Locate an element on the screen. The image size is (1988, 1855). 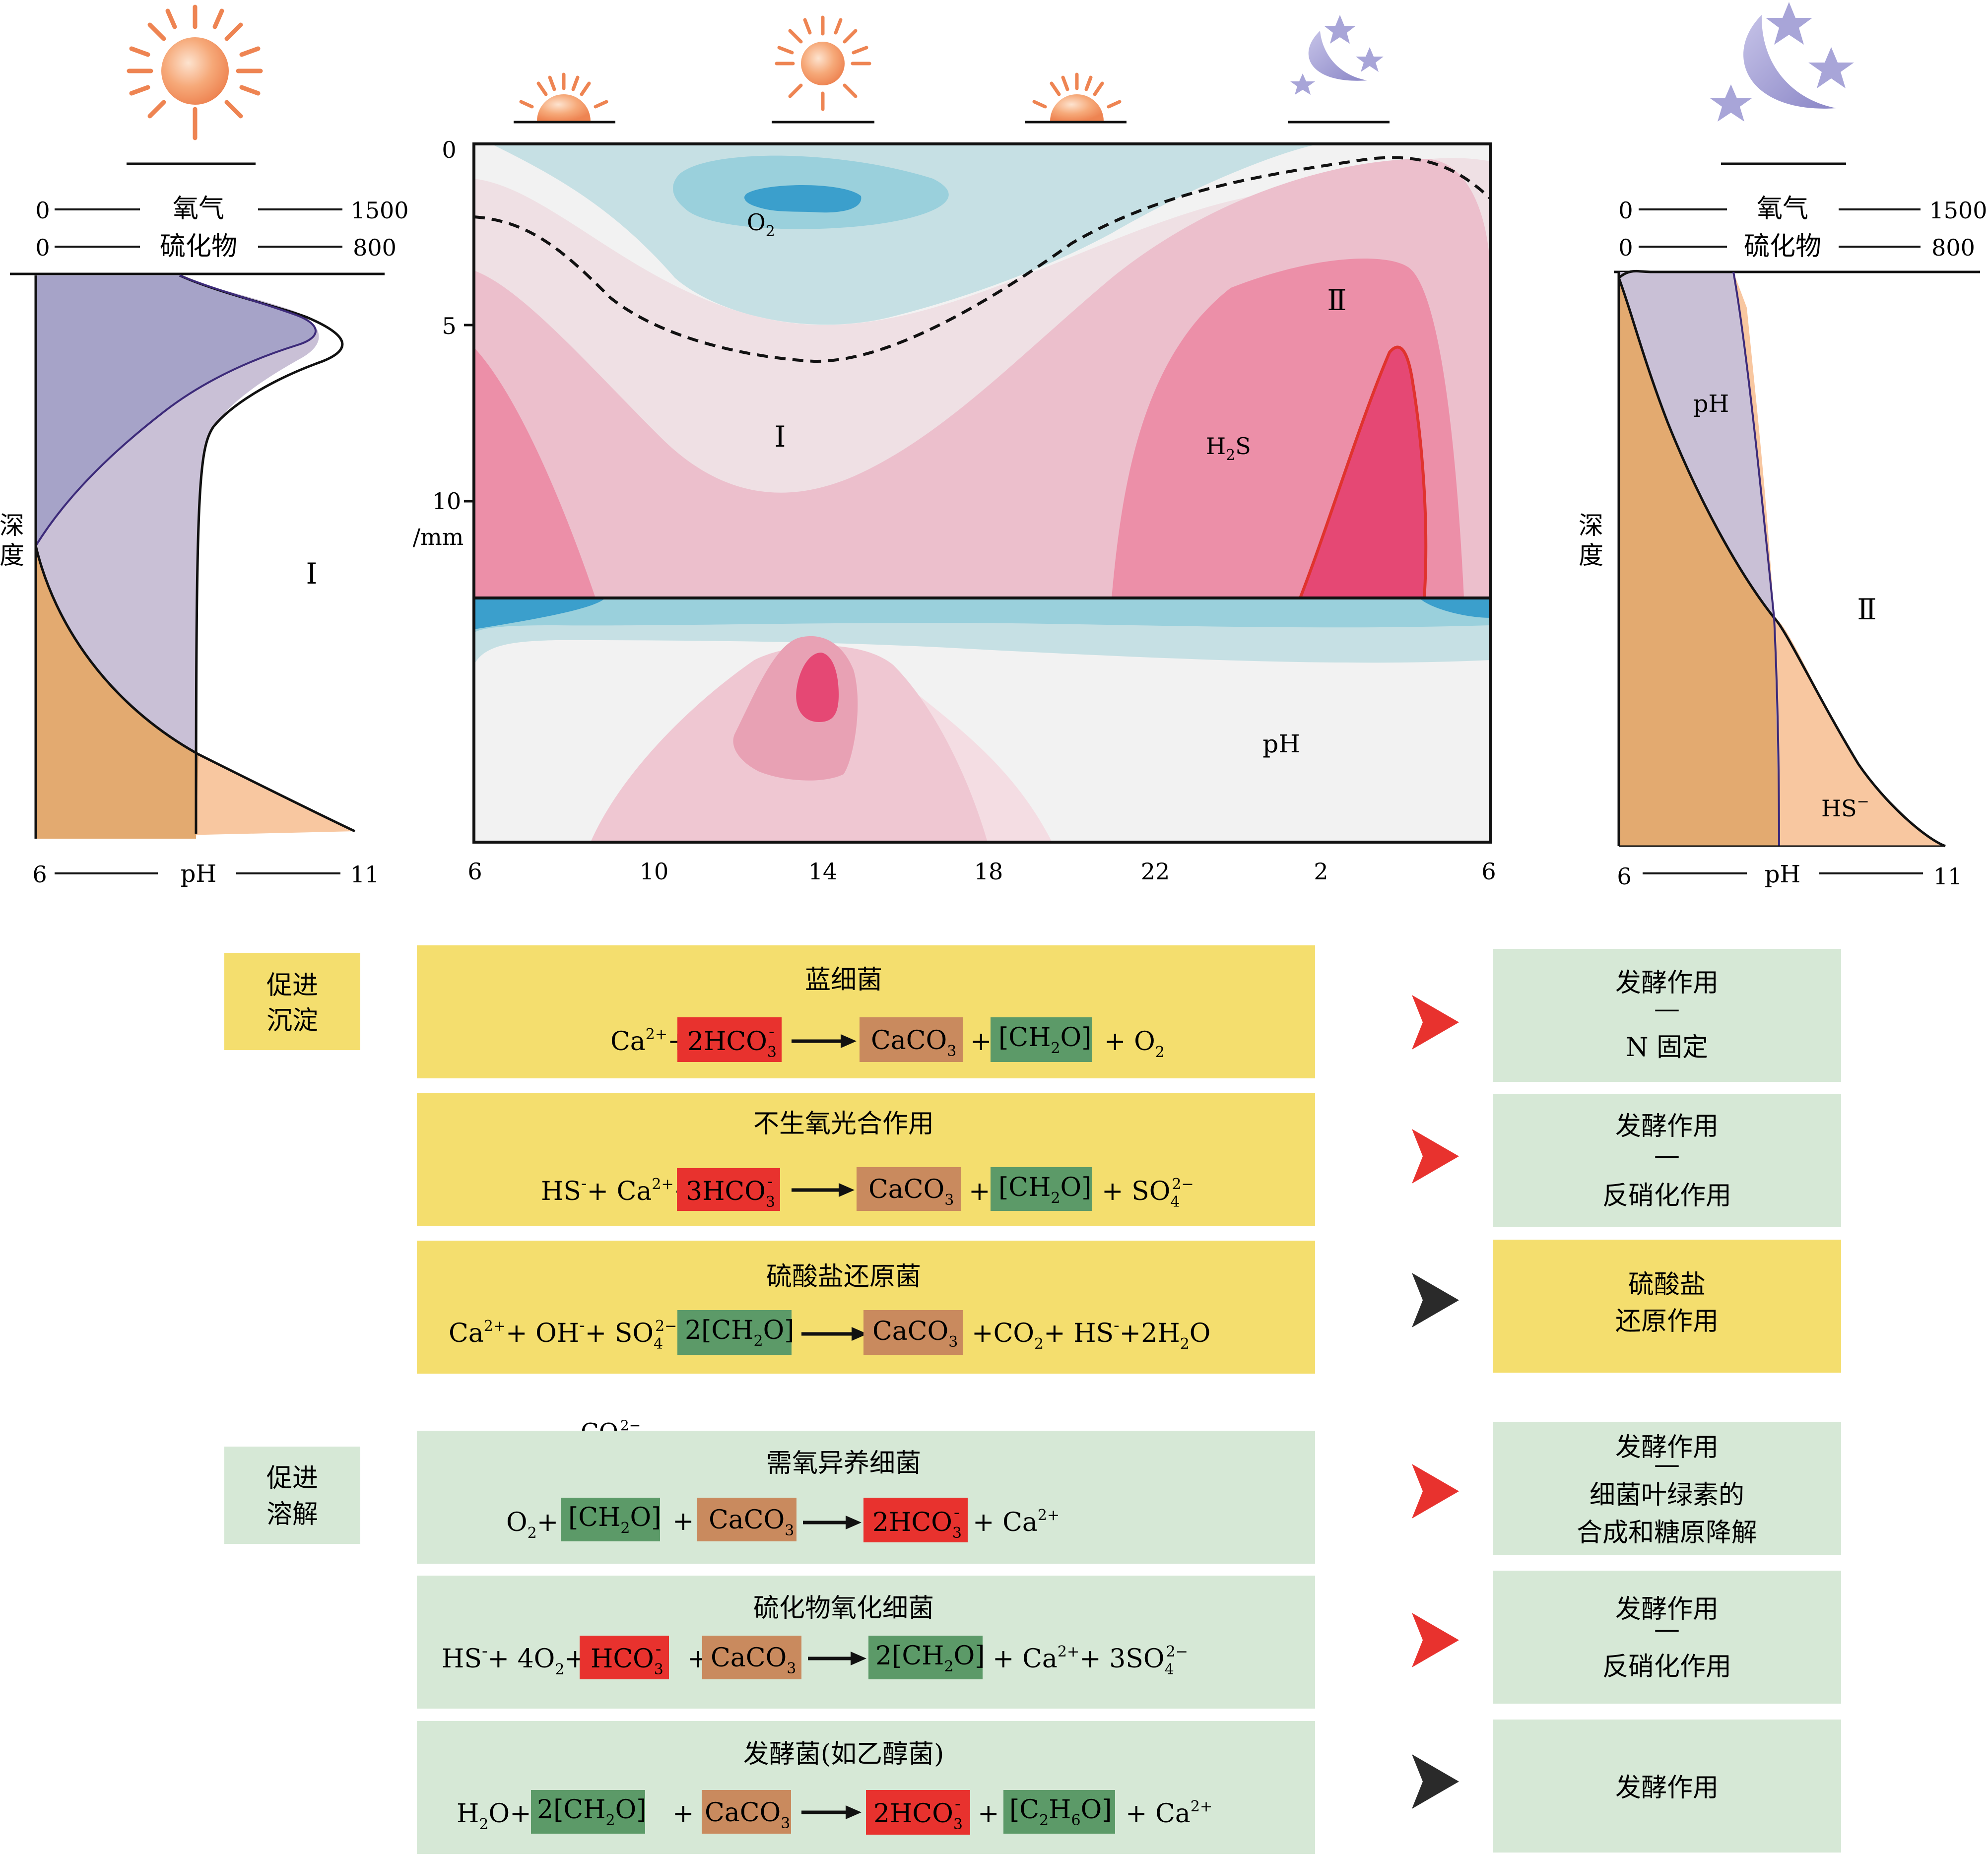
chip-red-text: 3HCO3- is located at coordinates (730, 1191).